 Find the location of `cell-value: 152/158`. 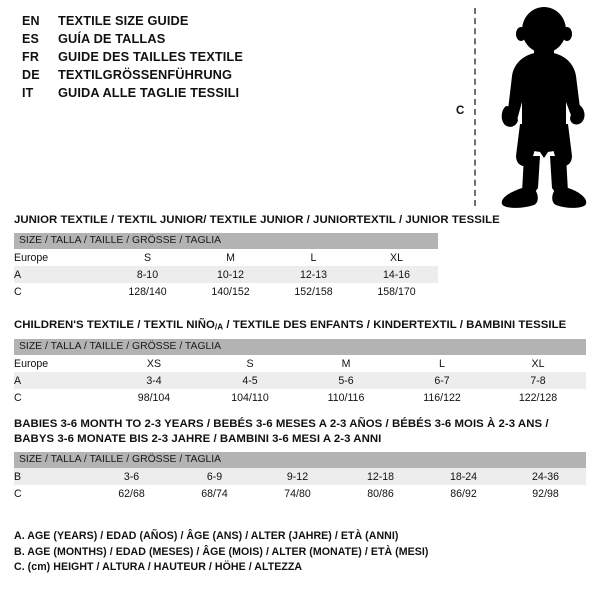

cell-value: 152/158 is located at coordinates (313, 291).